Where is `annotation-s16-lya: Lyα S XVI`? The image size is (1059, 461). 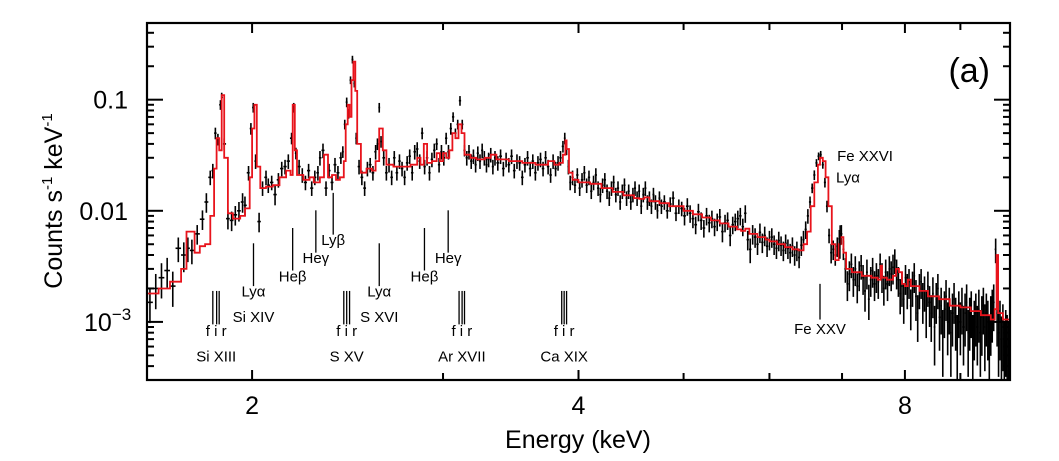
annotation-s16-lya: Lyα S XVI is located at coordinates (379, 284).